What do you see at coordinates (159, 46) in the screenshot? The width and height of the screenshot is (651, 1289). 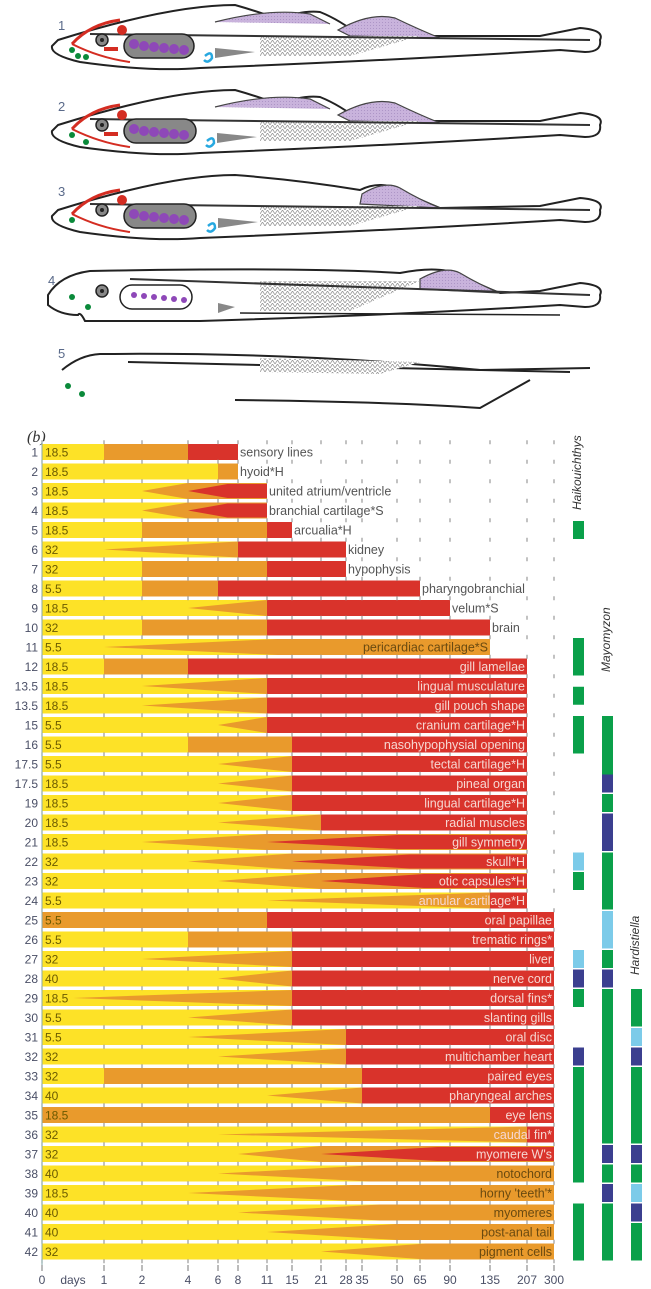 I see `gill-pouches` at bounding box center [159, 46].